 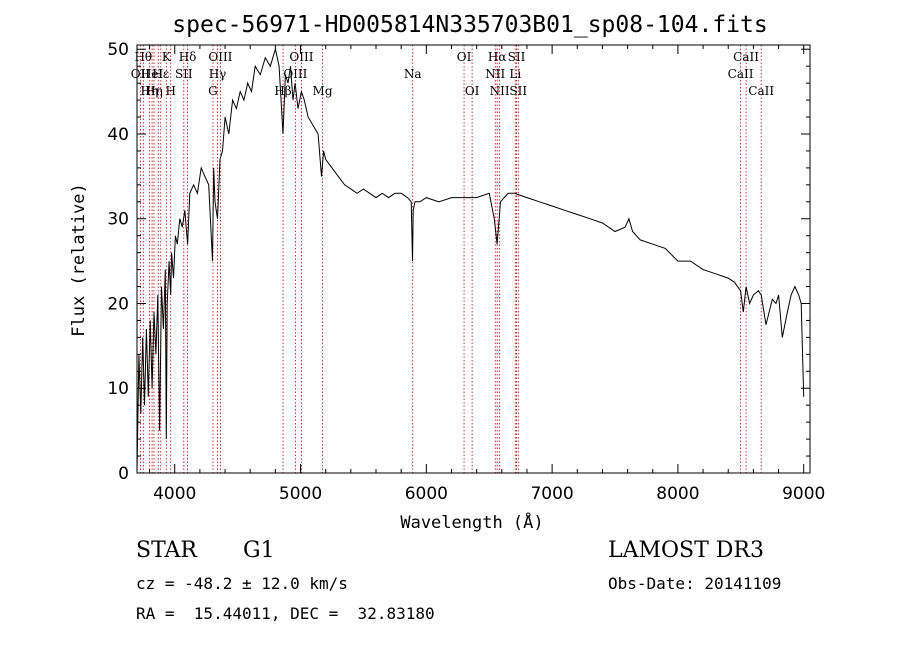 I want to click on object-class: STAR, so click(x=166, y=550).